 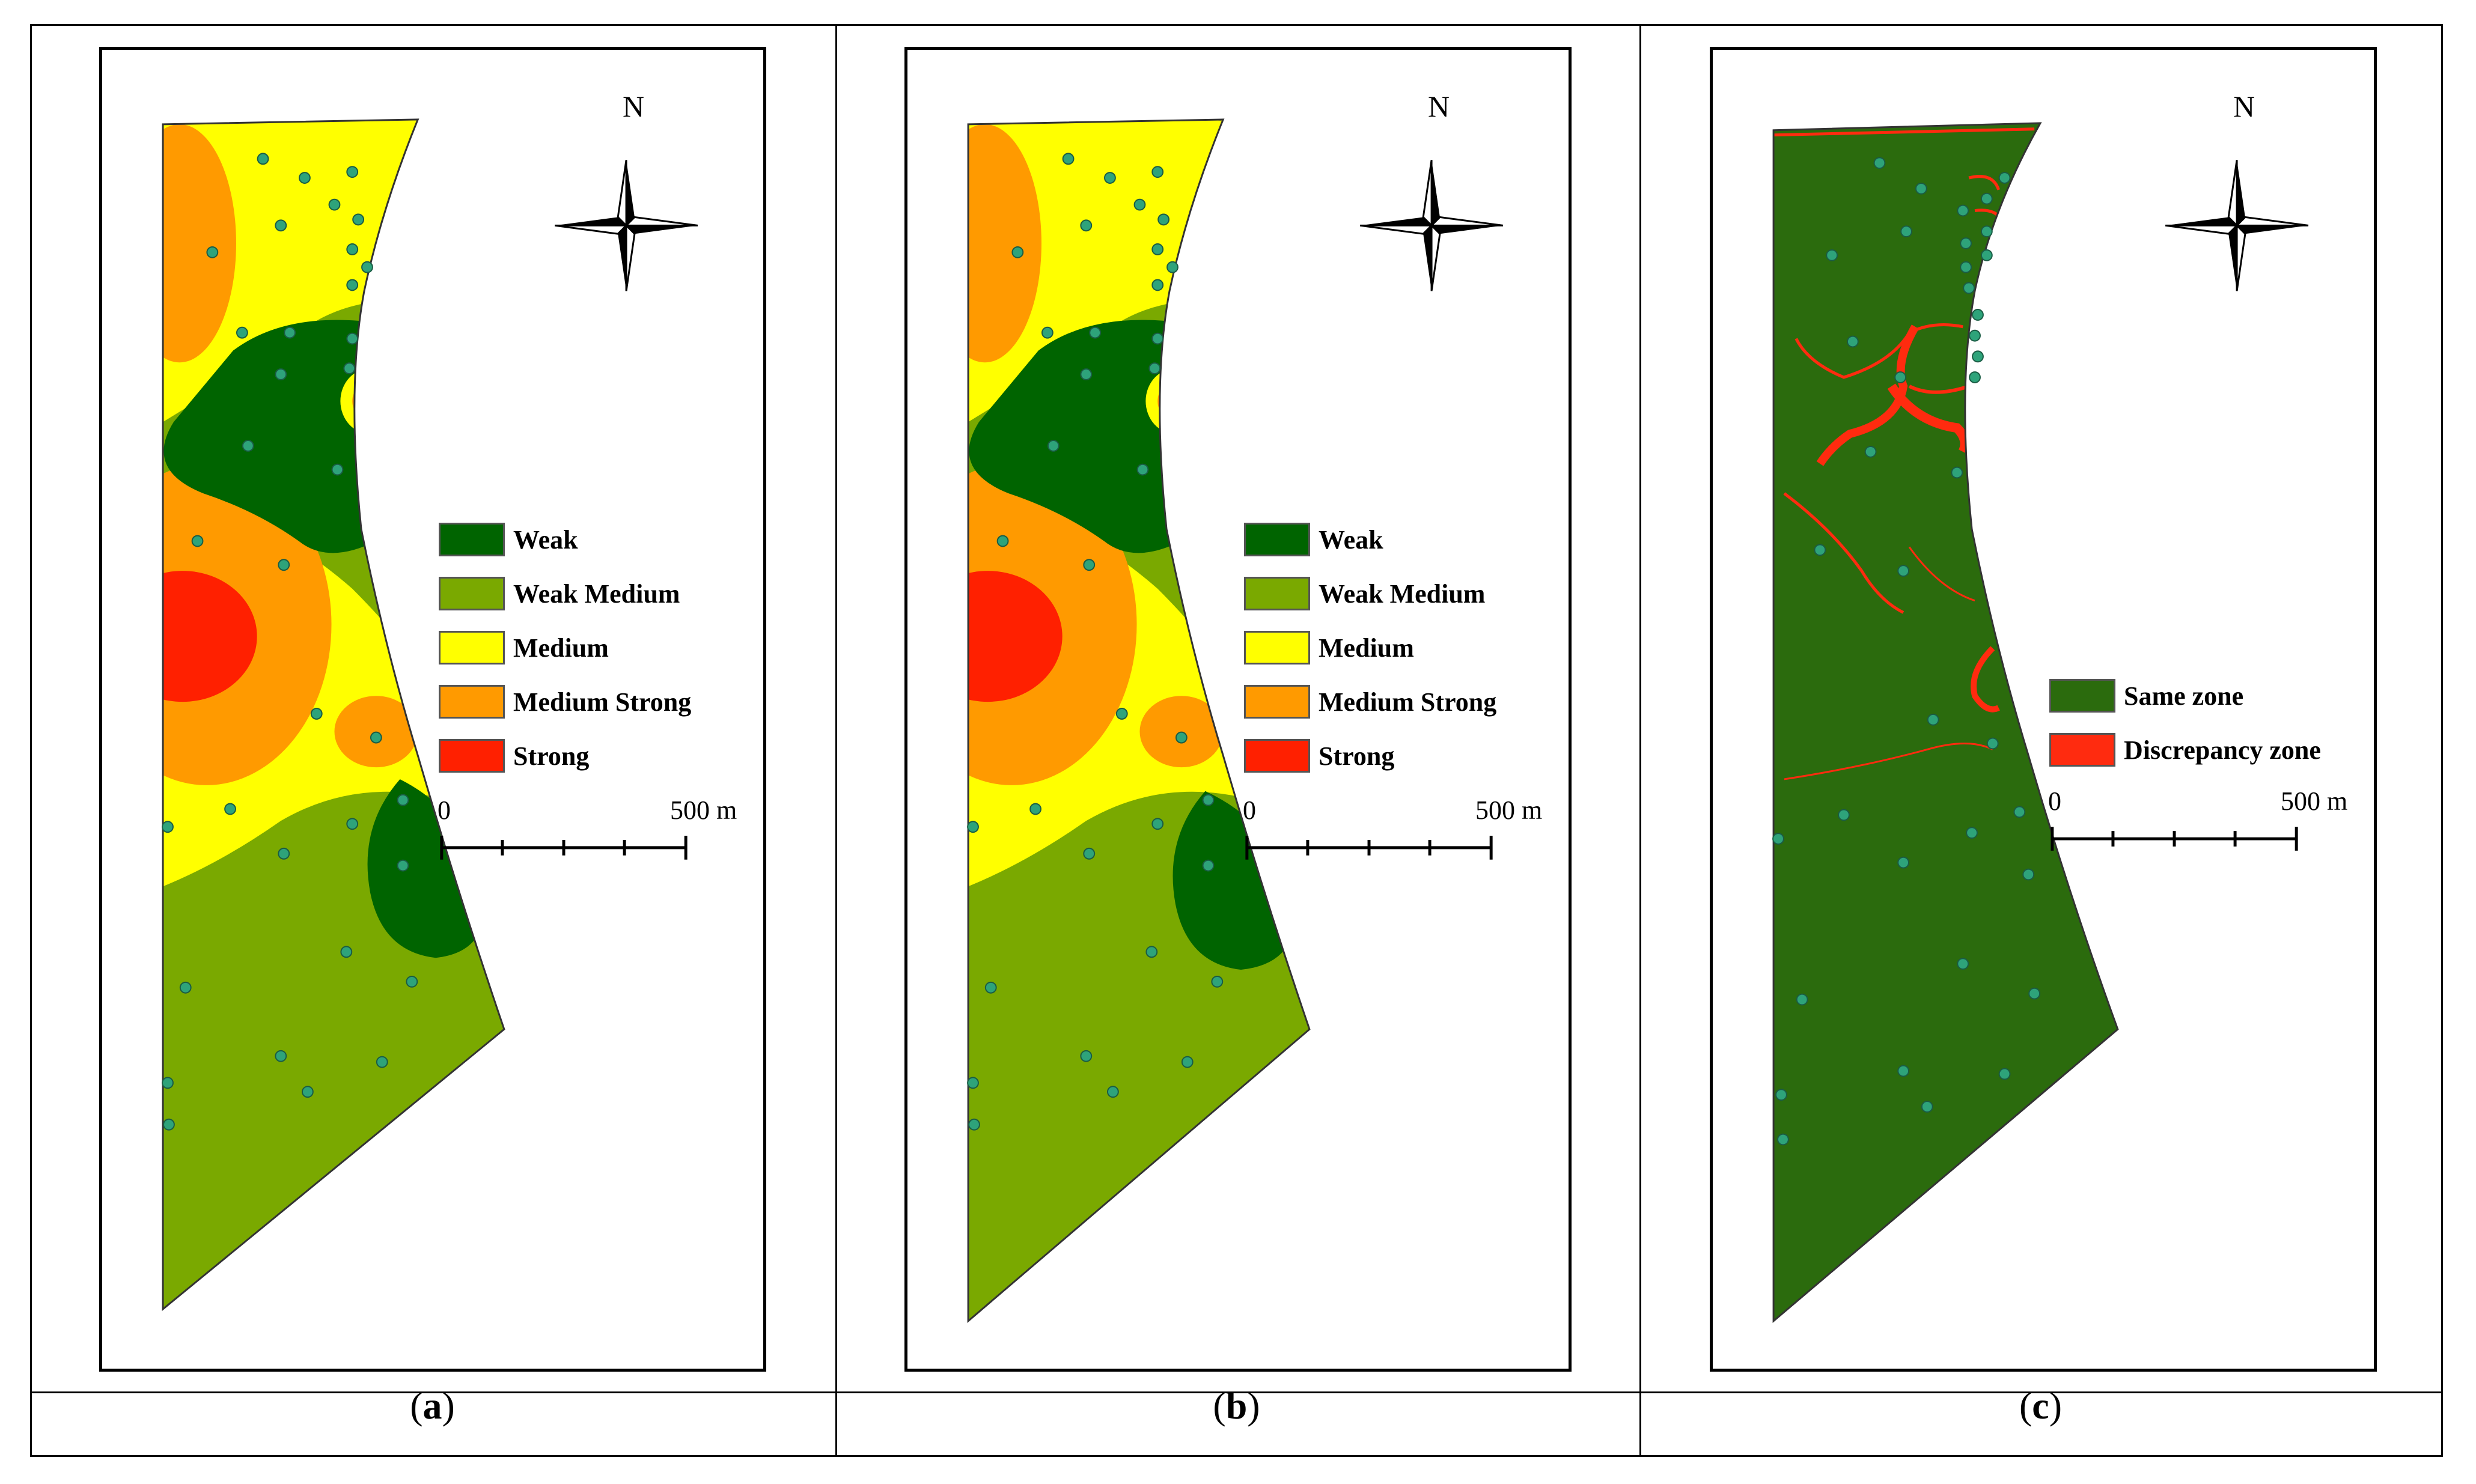 I want to click on north-label: N, so click(x=2244, y=106).